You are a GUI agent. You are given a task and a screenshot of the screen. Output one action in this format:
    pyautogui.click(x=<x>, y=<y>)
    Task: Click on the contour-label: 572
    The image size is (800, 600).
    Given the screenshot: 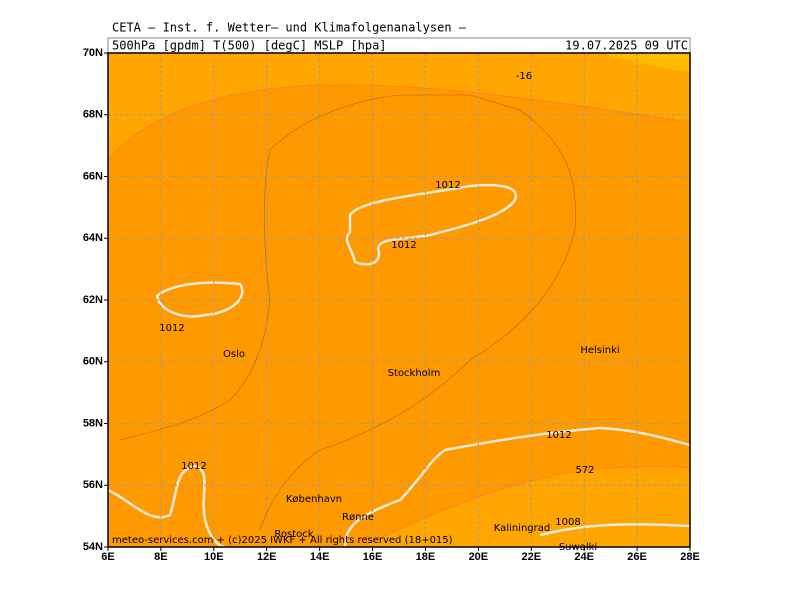 What is the action you would take?
    pyautogui.click(x=584, y=470)
    